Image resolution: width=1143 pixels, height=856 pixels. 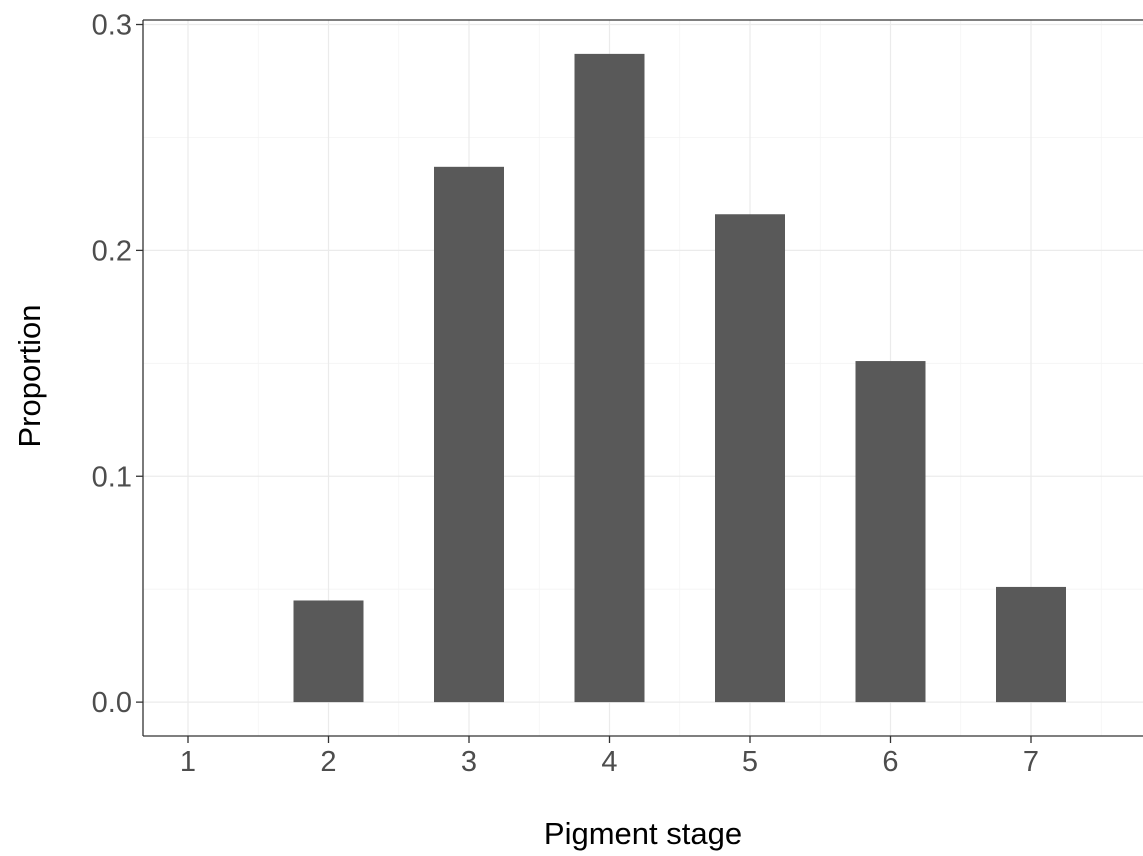 I want to click on x-axis-title: Pigment stage, so click(x=643, y=833).